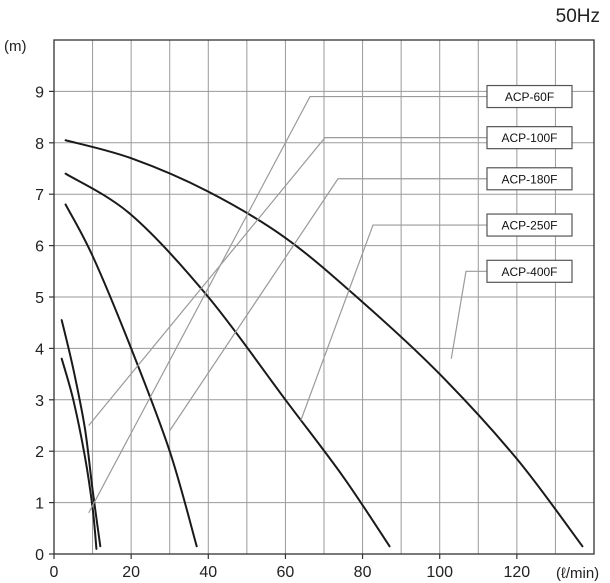  I want to click on leader-line-acp-250f, so click(393, 322).